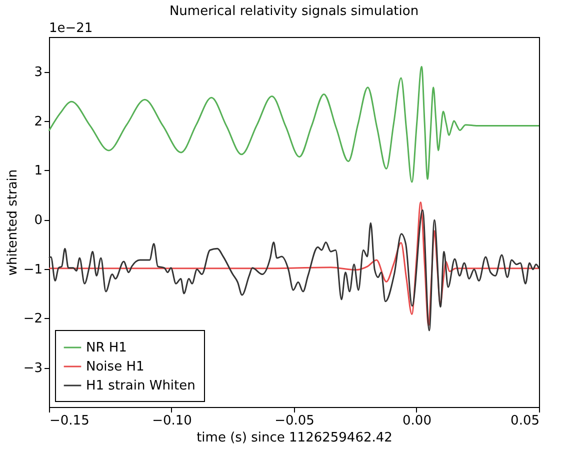  I want to click on y-tick-label: −3, so click(32, 368).